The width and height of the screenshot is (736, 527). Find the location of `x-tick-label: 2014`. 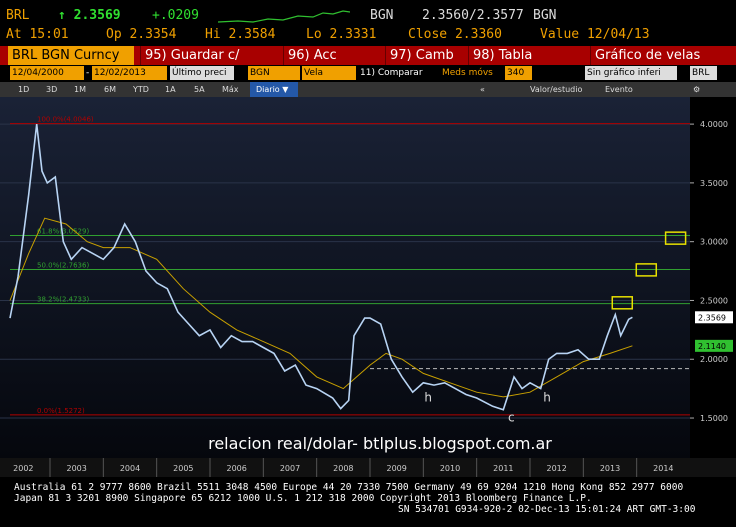

x-tick-label: 2014 is located at coordinates (663, 468).